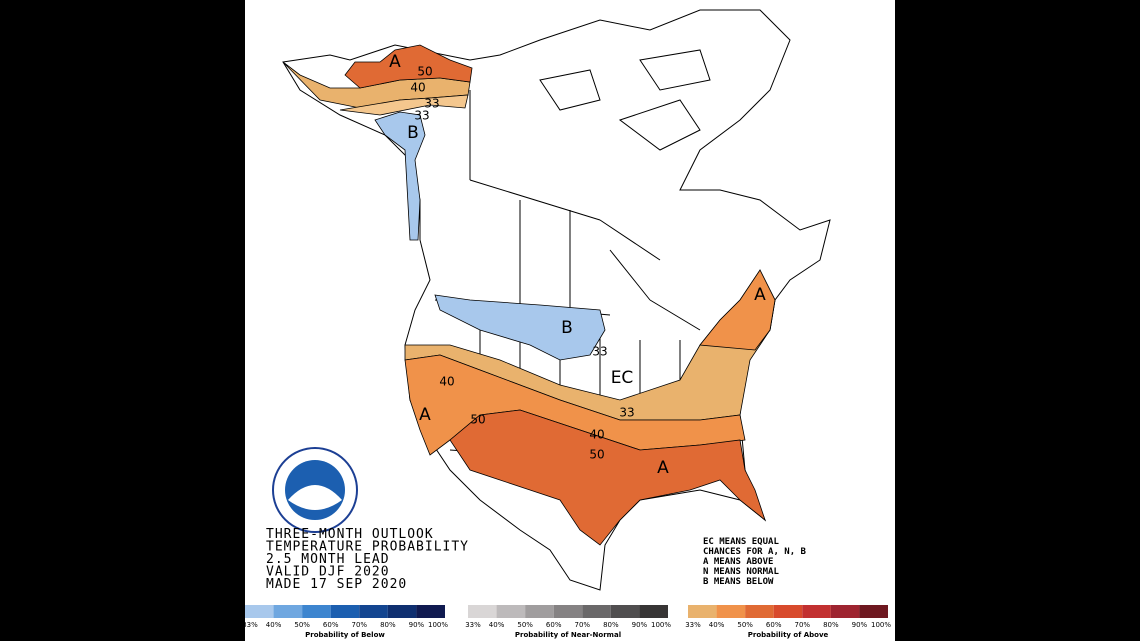 This screenshot has height=641, width=1140. Describe the element at coordinates (328, 572) in the screenshot. I see `outlook-title: VALID DJF 2020` at that location.